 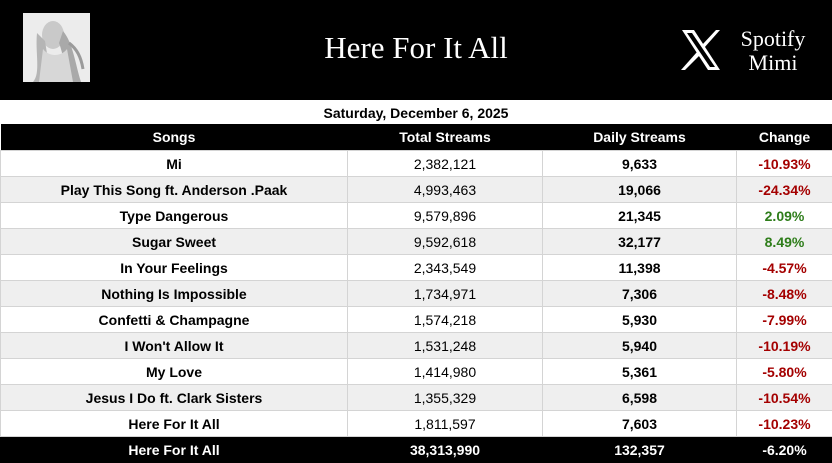 What do you see at coordinates (445, 320) in the screenshot?
I see `total-streams: 1,574,218` at bounding box center [445, 320].